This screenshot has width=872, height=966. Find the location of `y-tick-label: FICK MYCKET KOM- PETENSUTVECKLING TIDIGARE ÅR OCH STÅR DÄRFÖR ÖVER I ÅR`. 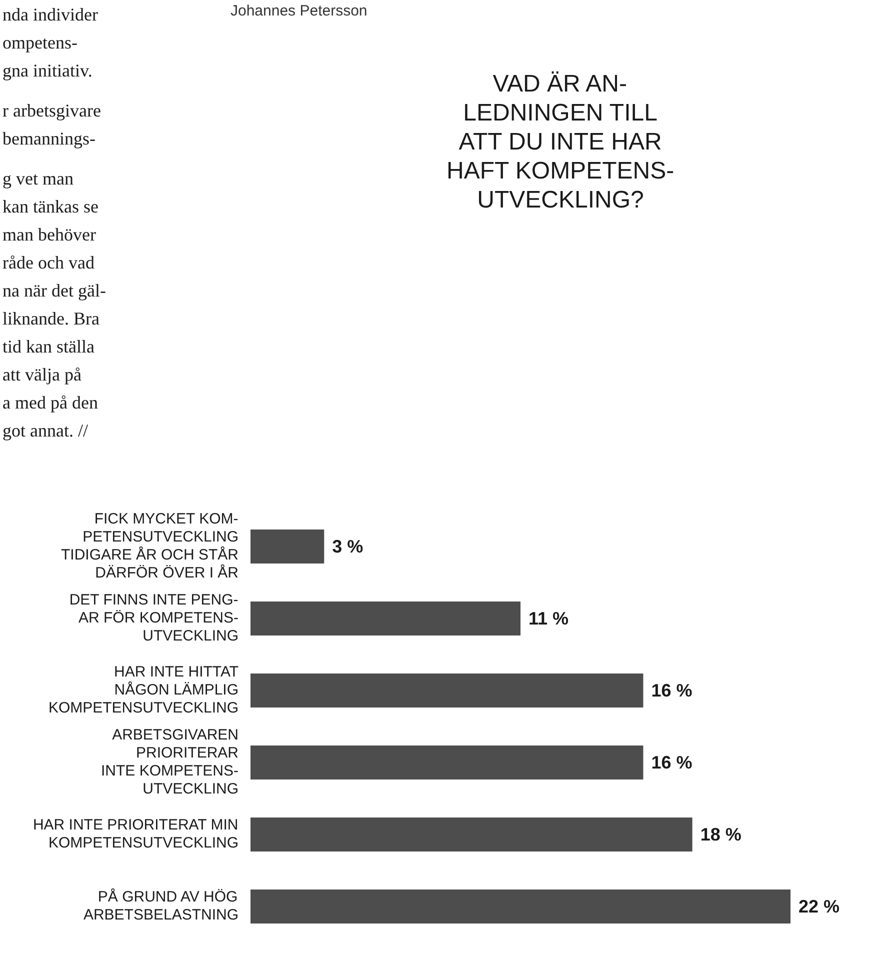

y-tick-label: FICK MYCKET KOM- PETENSUTVECKLING TIDIGARE ÅR OCH STÅR DÄRFÖR ÖVER I ÅR is located at coordinates (149, 546).